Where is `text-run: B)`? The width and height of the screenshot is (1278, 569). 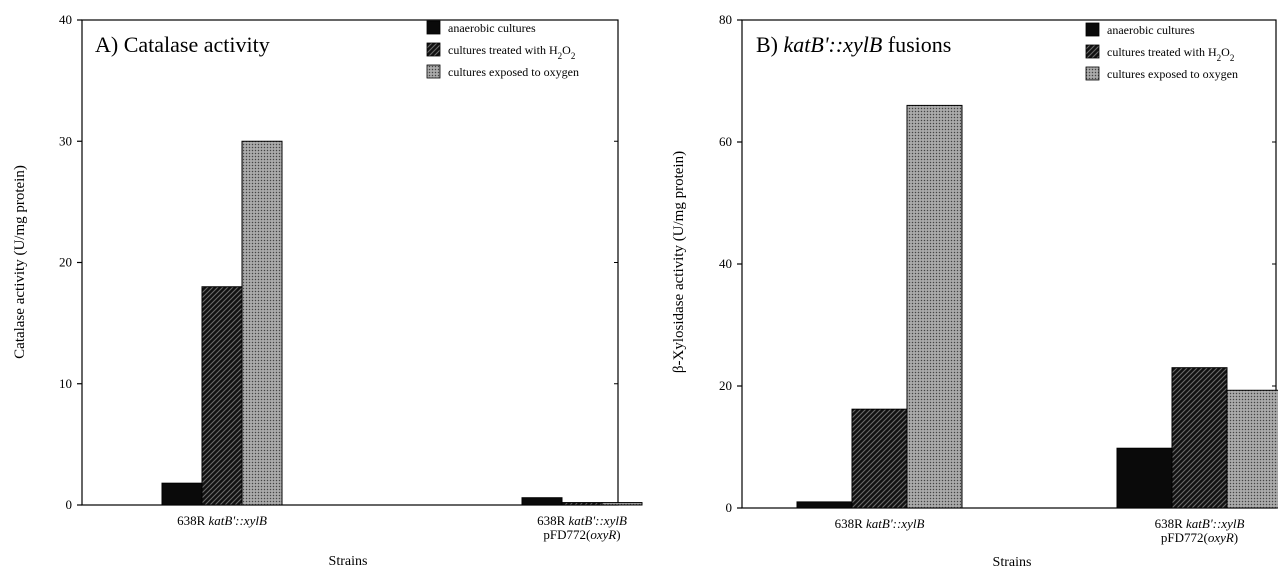 text-run: B) is located at coordinates (770, 44).